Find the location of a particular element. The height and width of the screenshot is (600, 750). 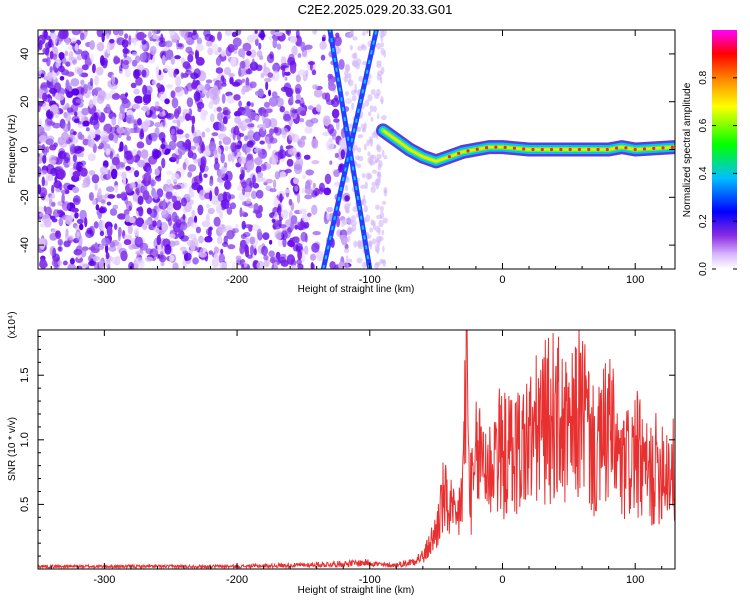

top-x-tick-label: -200 is located at coordinates (237, 280).